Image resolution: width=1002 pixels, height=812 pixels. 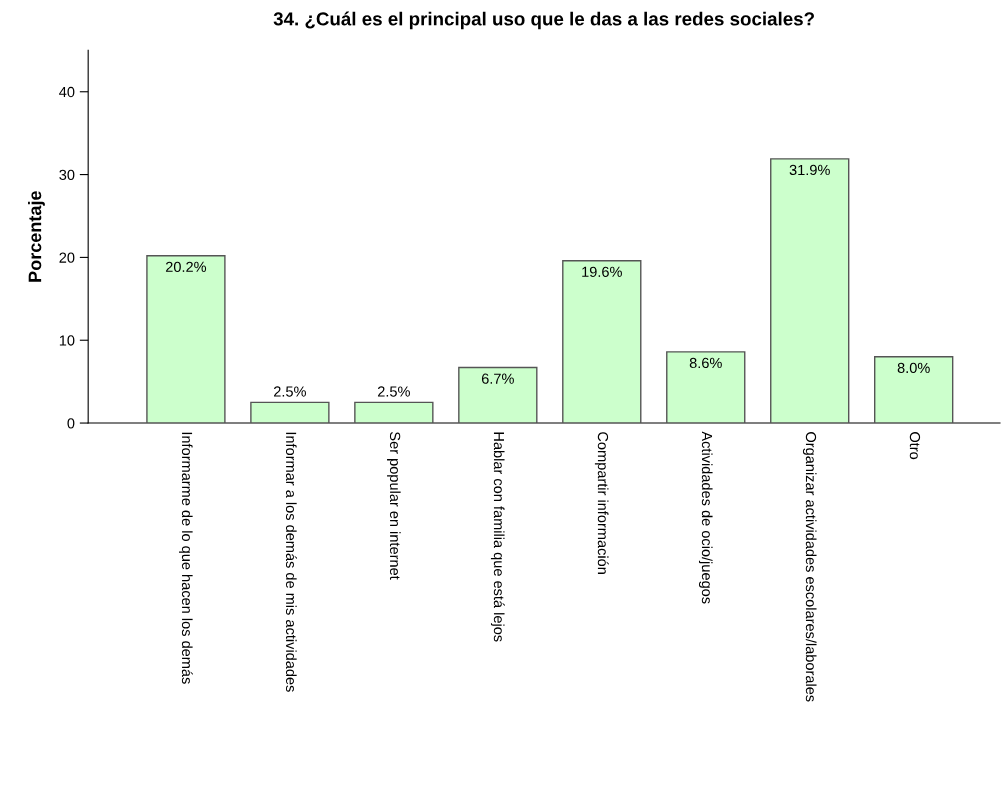 I want to click on y-tick-label: 20, so click(x=67, y=257).